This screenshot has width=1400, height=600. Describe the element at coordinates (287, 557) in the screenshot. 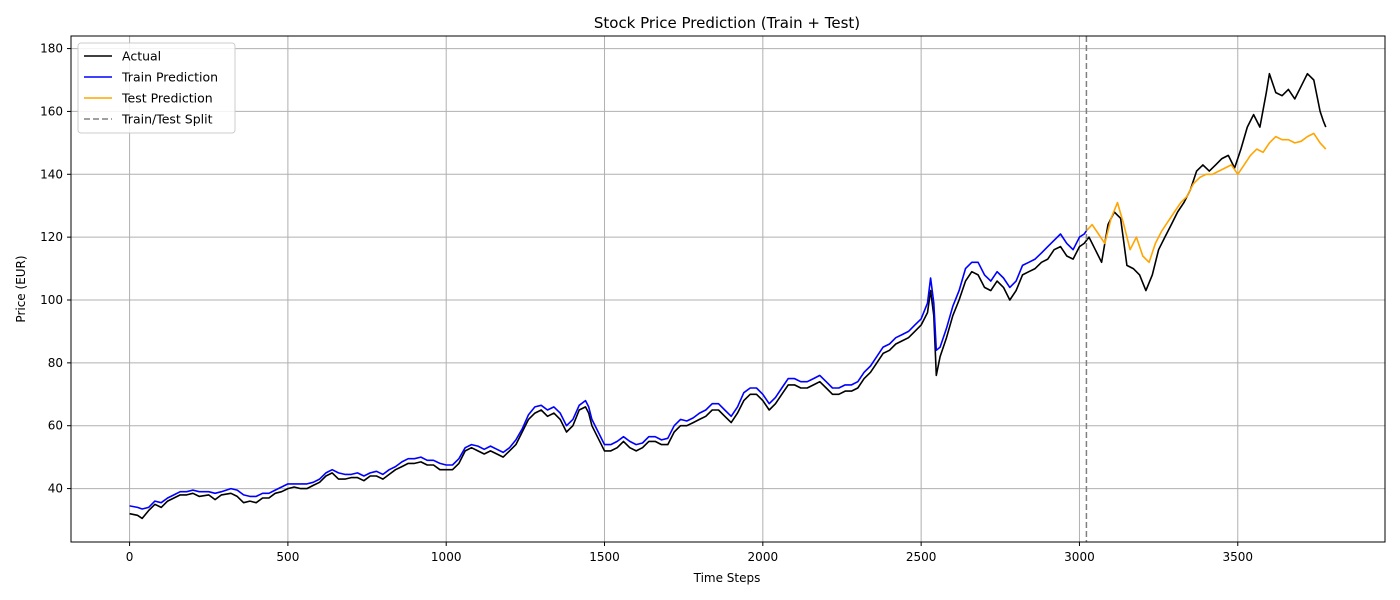

I see `x-tick-label: 500` at that location.